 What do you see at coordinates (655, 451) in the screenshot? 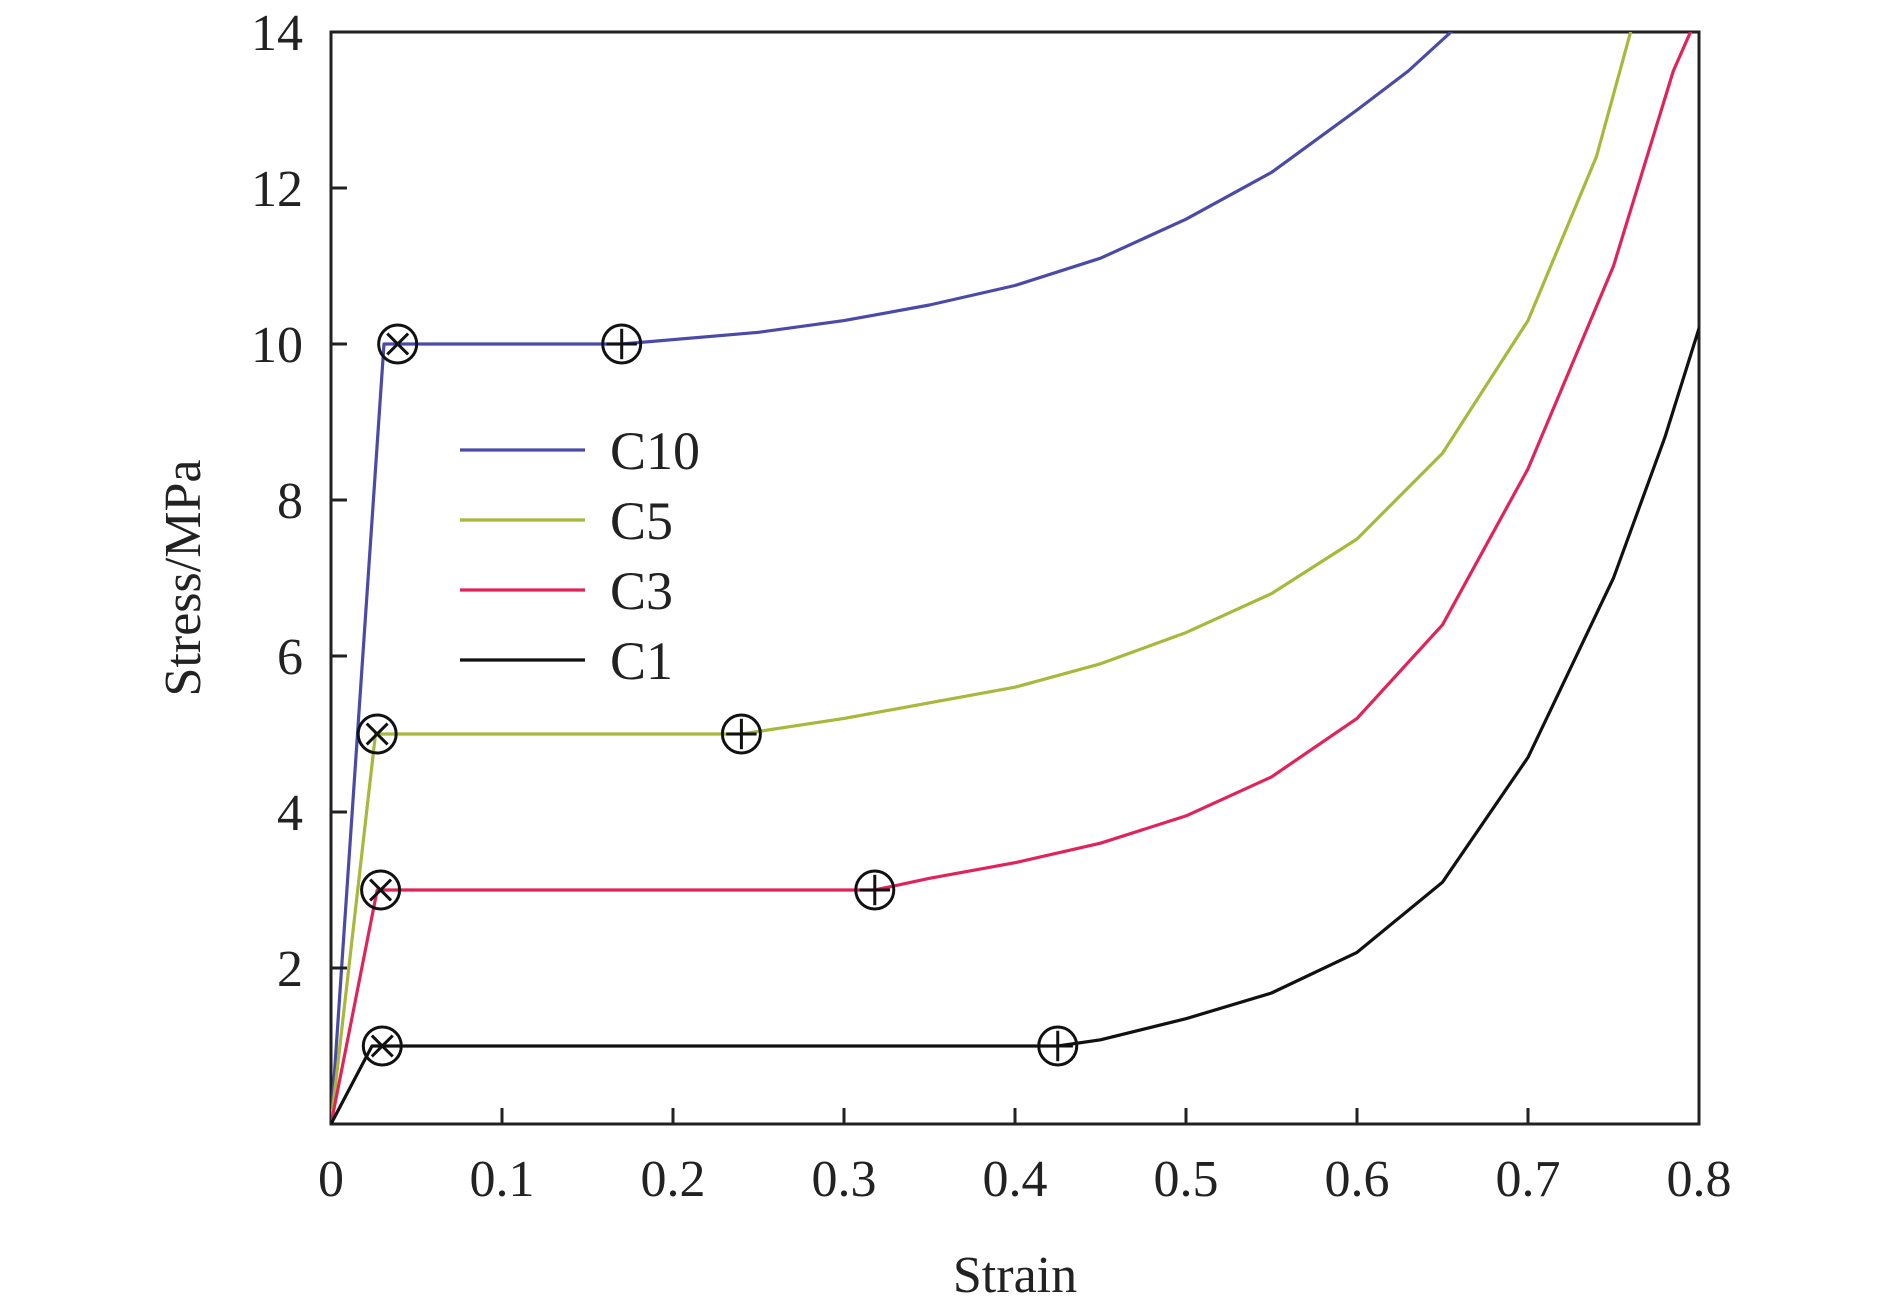
I see `legend-label: C10` at bounding box center [655, 451].